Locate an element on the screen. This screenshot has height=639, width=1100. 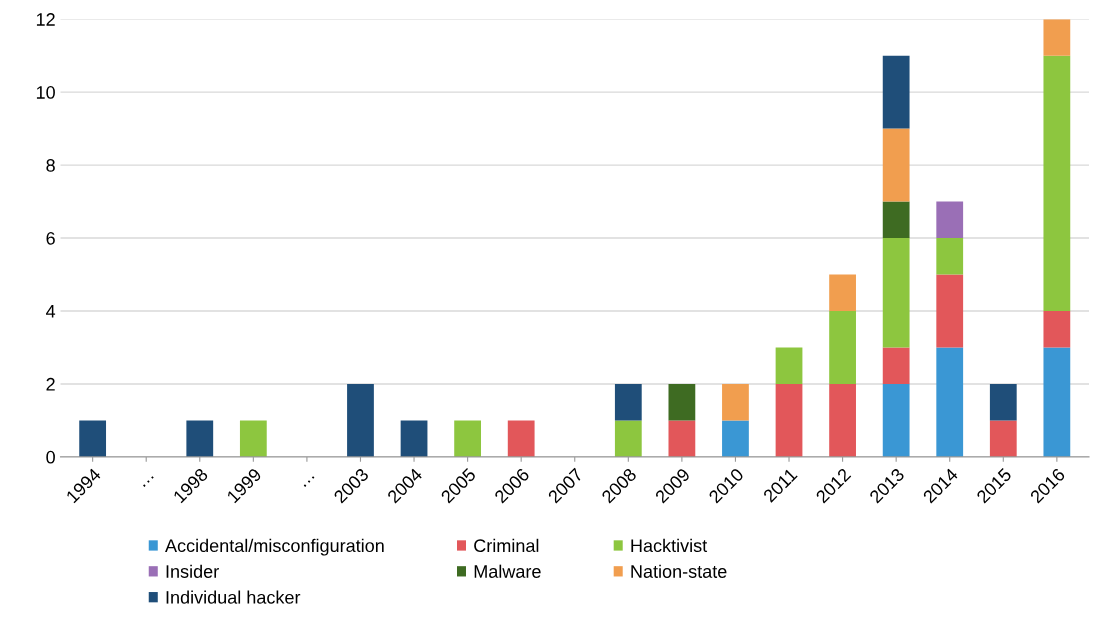
legend-label: Malware is located at coordinates (507, 571).